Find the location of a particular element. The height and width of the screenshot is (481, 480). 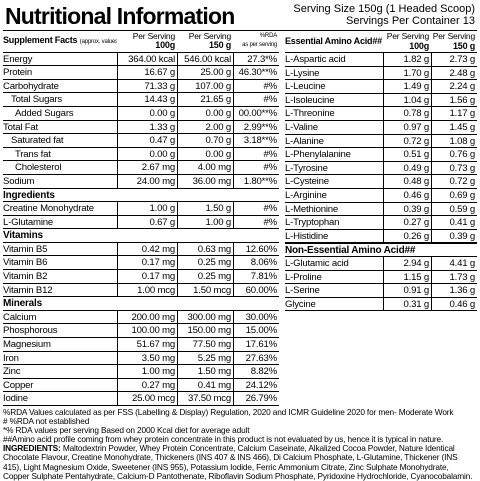

nutrient-value: 0.47 g is located at coordinates (147, 140).